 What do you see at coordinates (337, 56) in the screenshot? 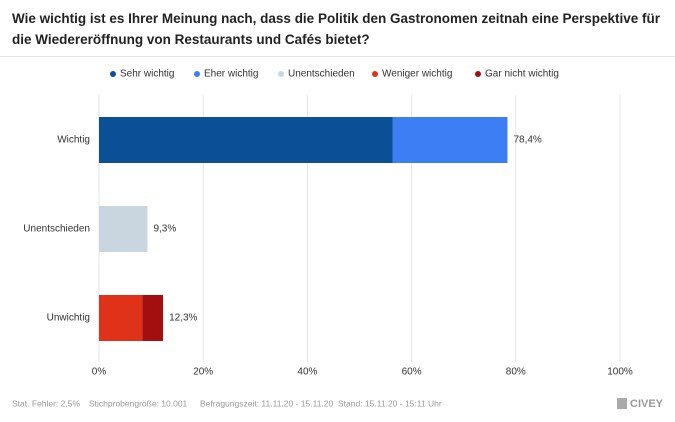
I see `separator` at bounding box center [337, 56].